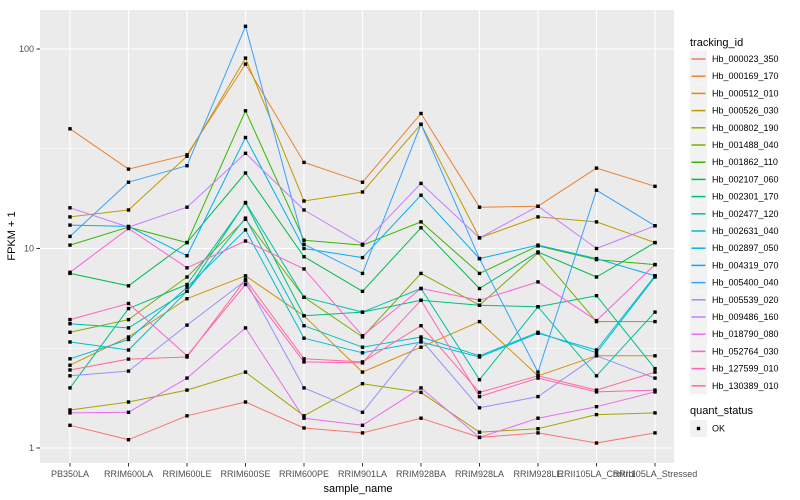 This screenshot has height=500, width=800. What do you see at coordinates (734, 93) in the screenshot?
I see `legend-item: Hb_000512_010` at bounding box center [734, 93].